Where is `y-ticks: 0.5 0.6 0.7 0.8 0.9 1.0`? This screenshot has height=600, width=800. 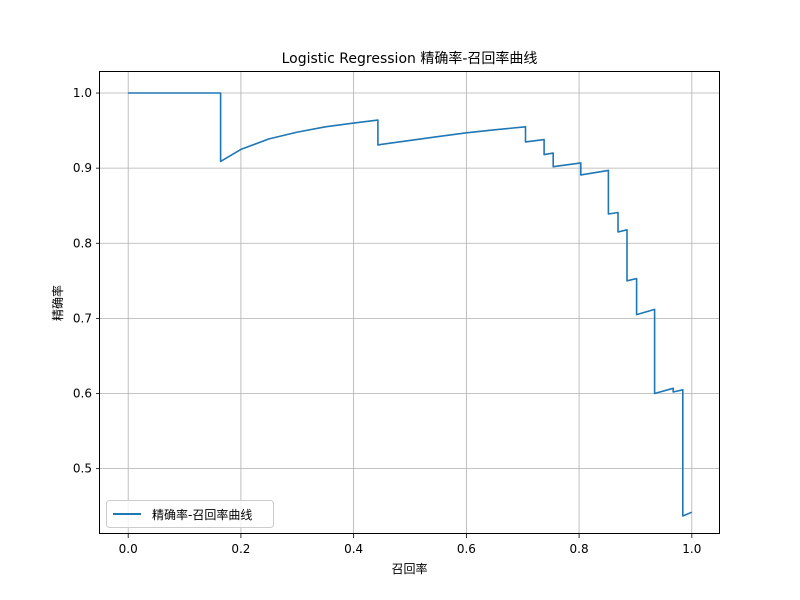 y-ticks: 0.5 0.6 0.7 0.8 0.9 1.0 is located at coordinates (86, 281).